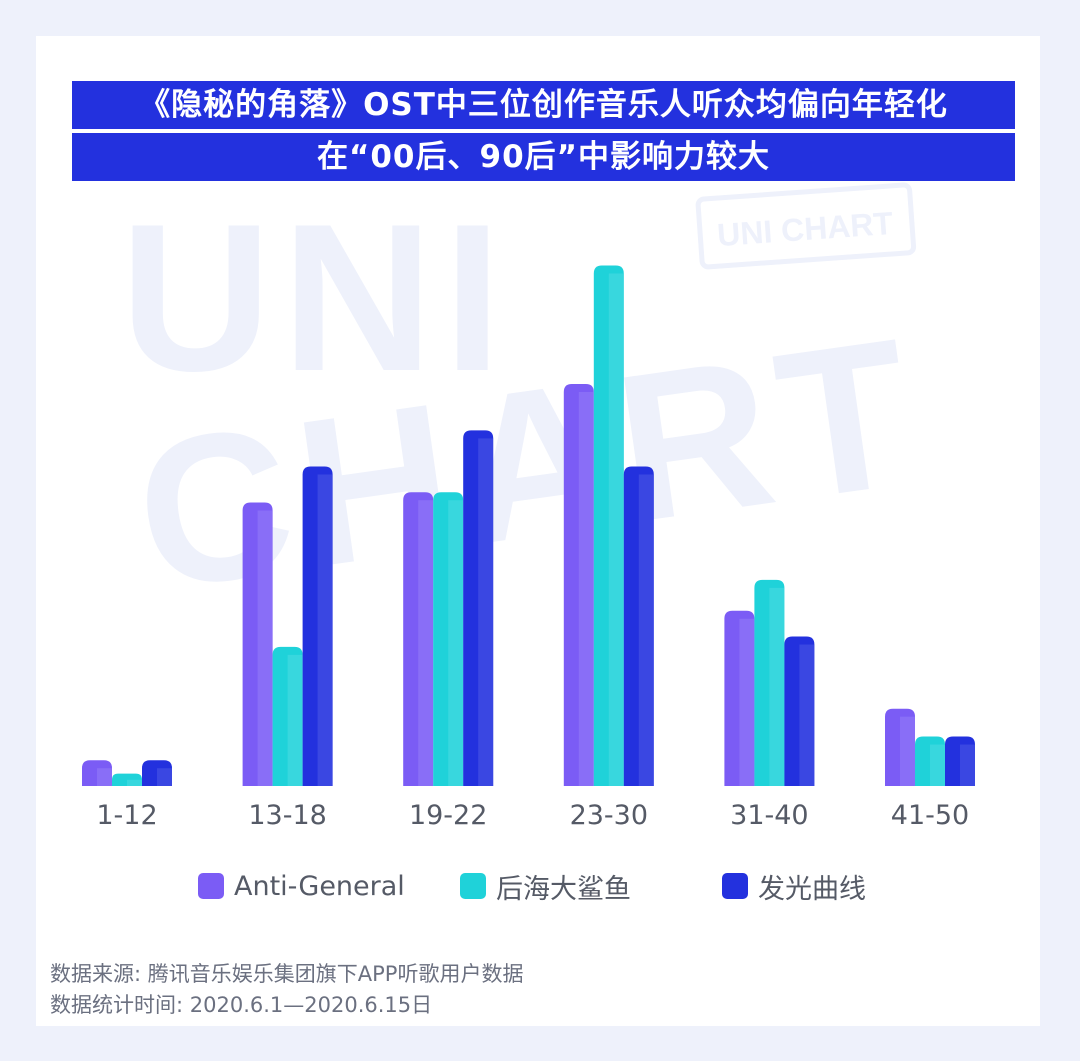 The image size is (1080, 1061). Describe the element at coordinates (609, 815) in the screenshot. I see `x-tick-label: 23-30` at that location.